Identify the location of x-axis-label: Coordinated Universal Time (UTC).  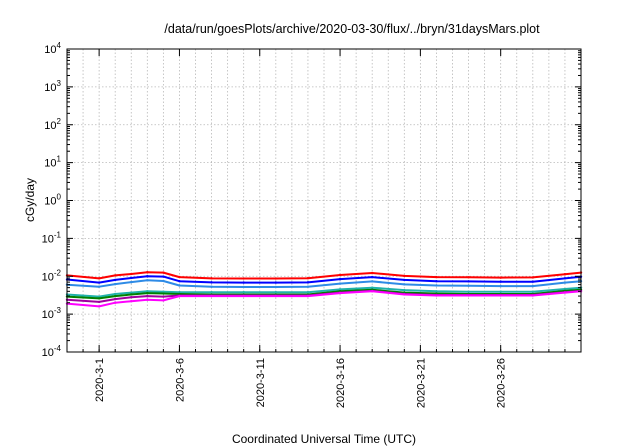
(324, 439).